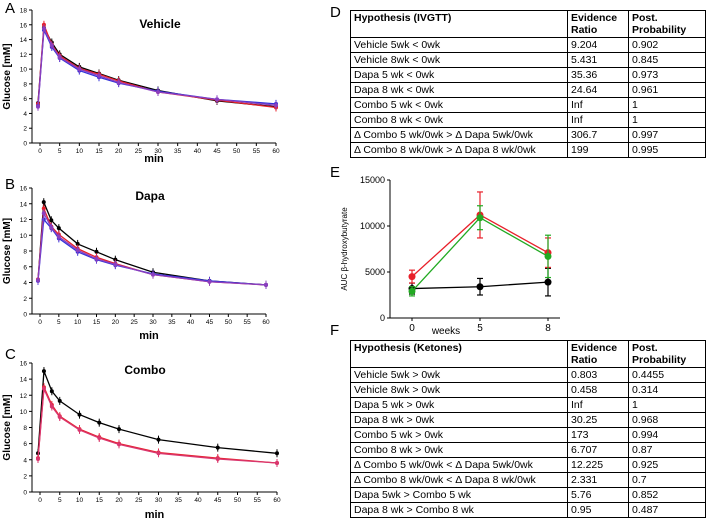  I want to click on evidence-ratio-cell: 30.25, so click(598, 420).